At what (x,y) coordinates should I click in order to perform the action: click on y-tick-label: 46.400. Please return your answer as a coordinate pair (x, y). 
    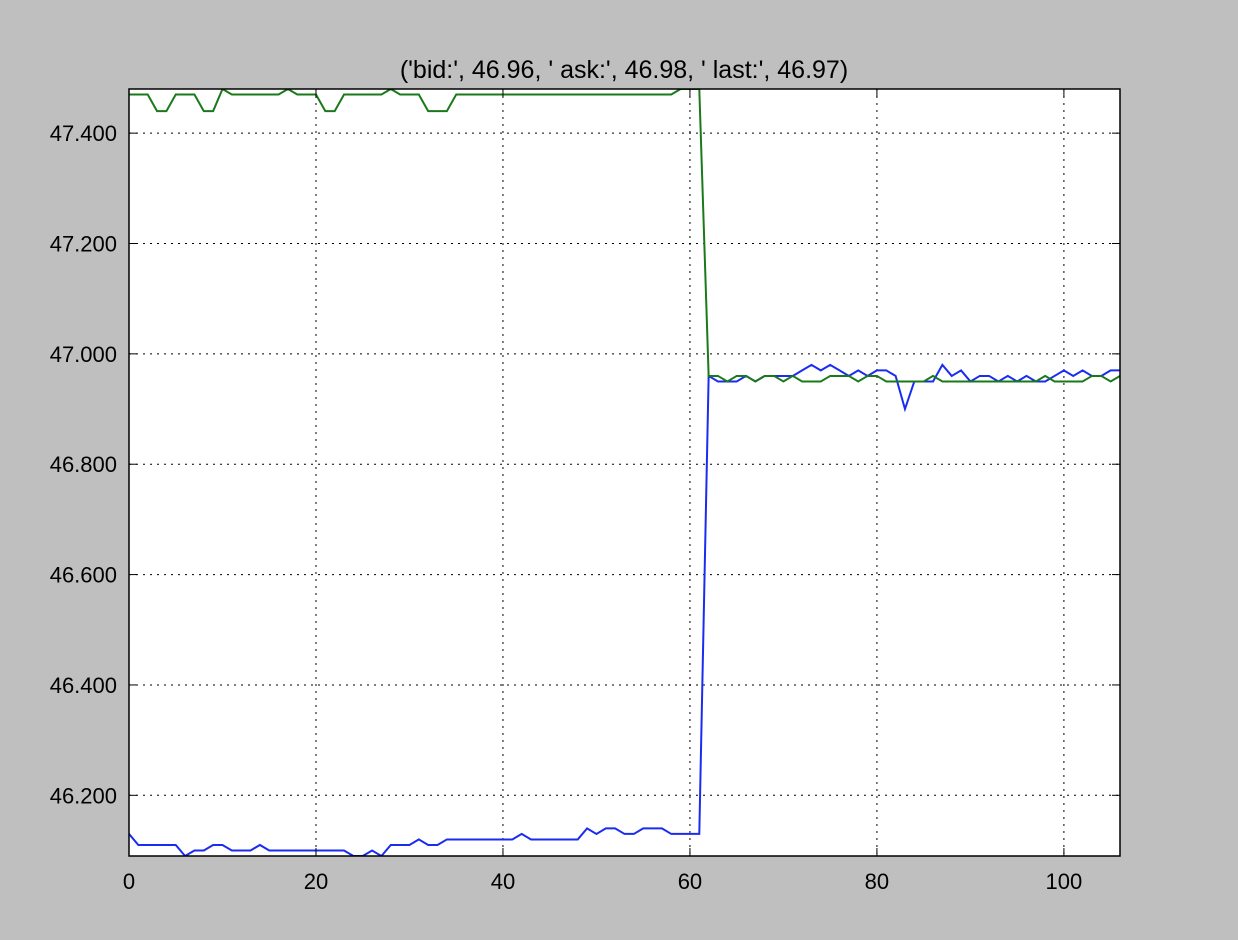
    Looking at the image, I should click on (83, 685).